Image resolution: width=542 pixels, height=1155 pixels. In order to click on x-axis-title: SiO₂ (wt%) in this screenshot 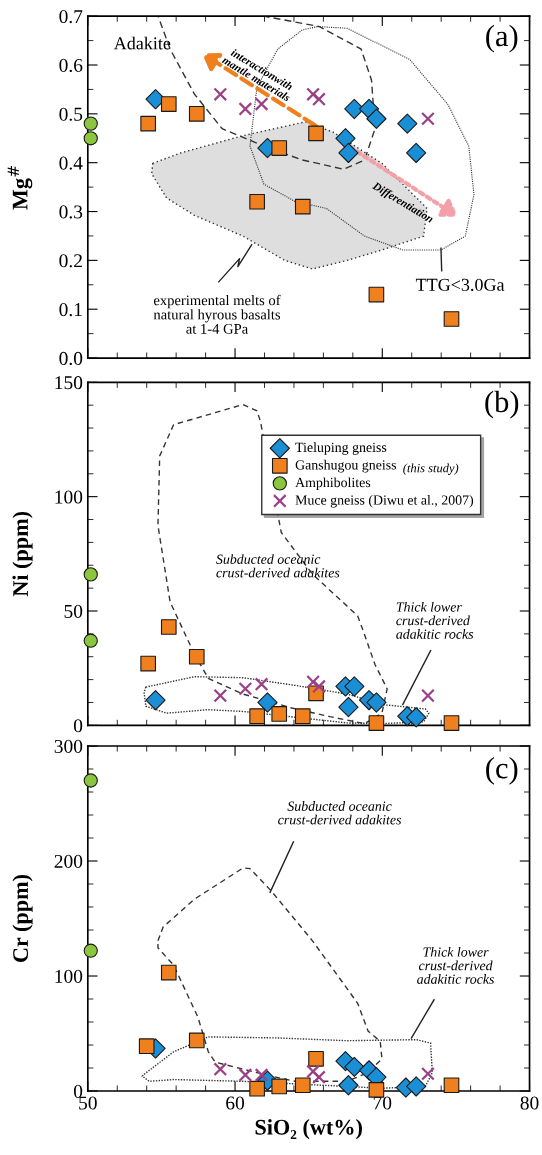, I will do `click(308, 1129)`.